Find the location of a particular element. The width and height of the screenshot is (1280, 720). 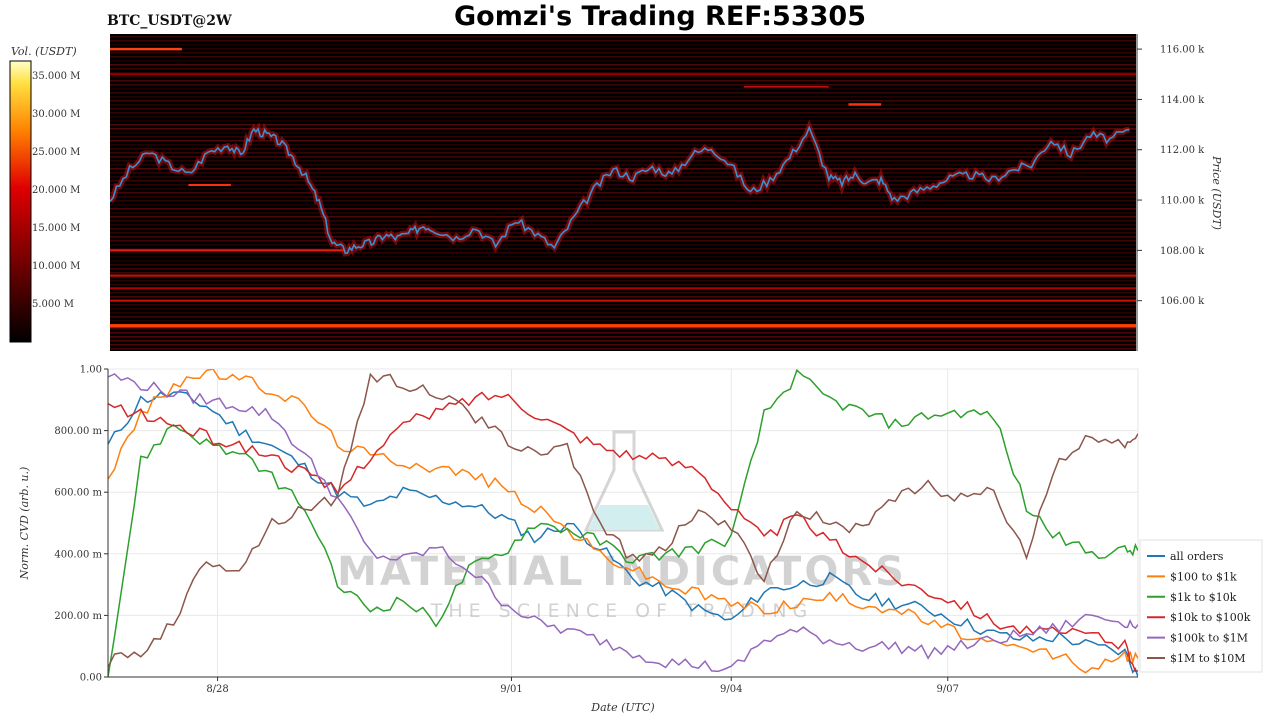

colorbar-tick-label: 30.000 M is located at coordinates (56, 114).